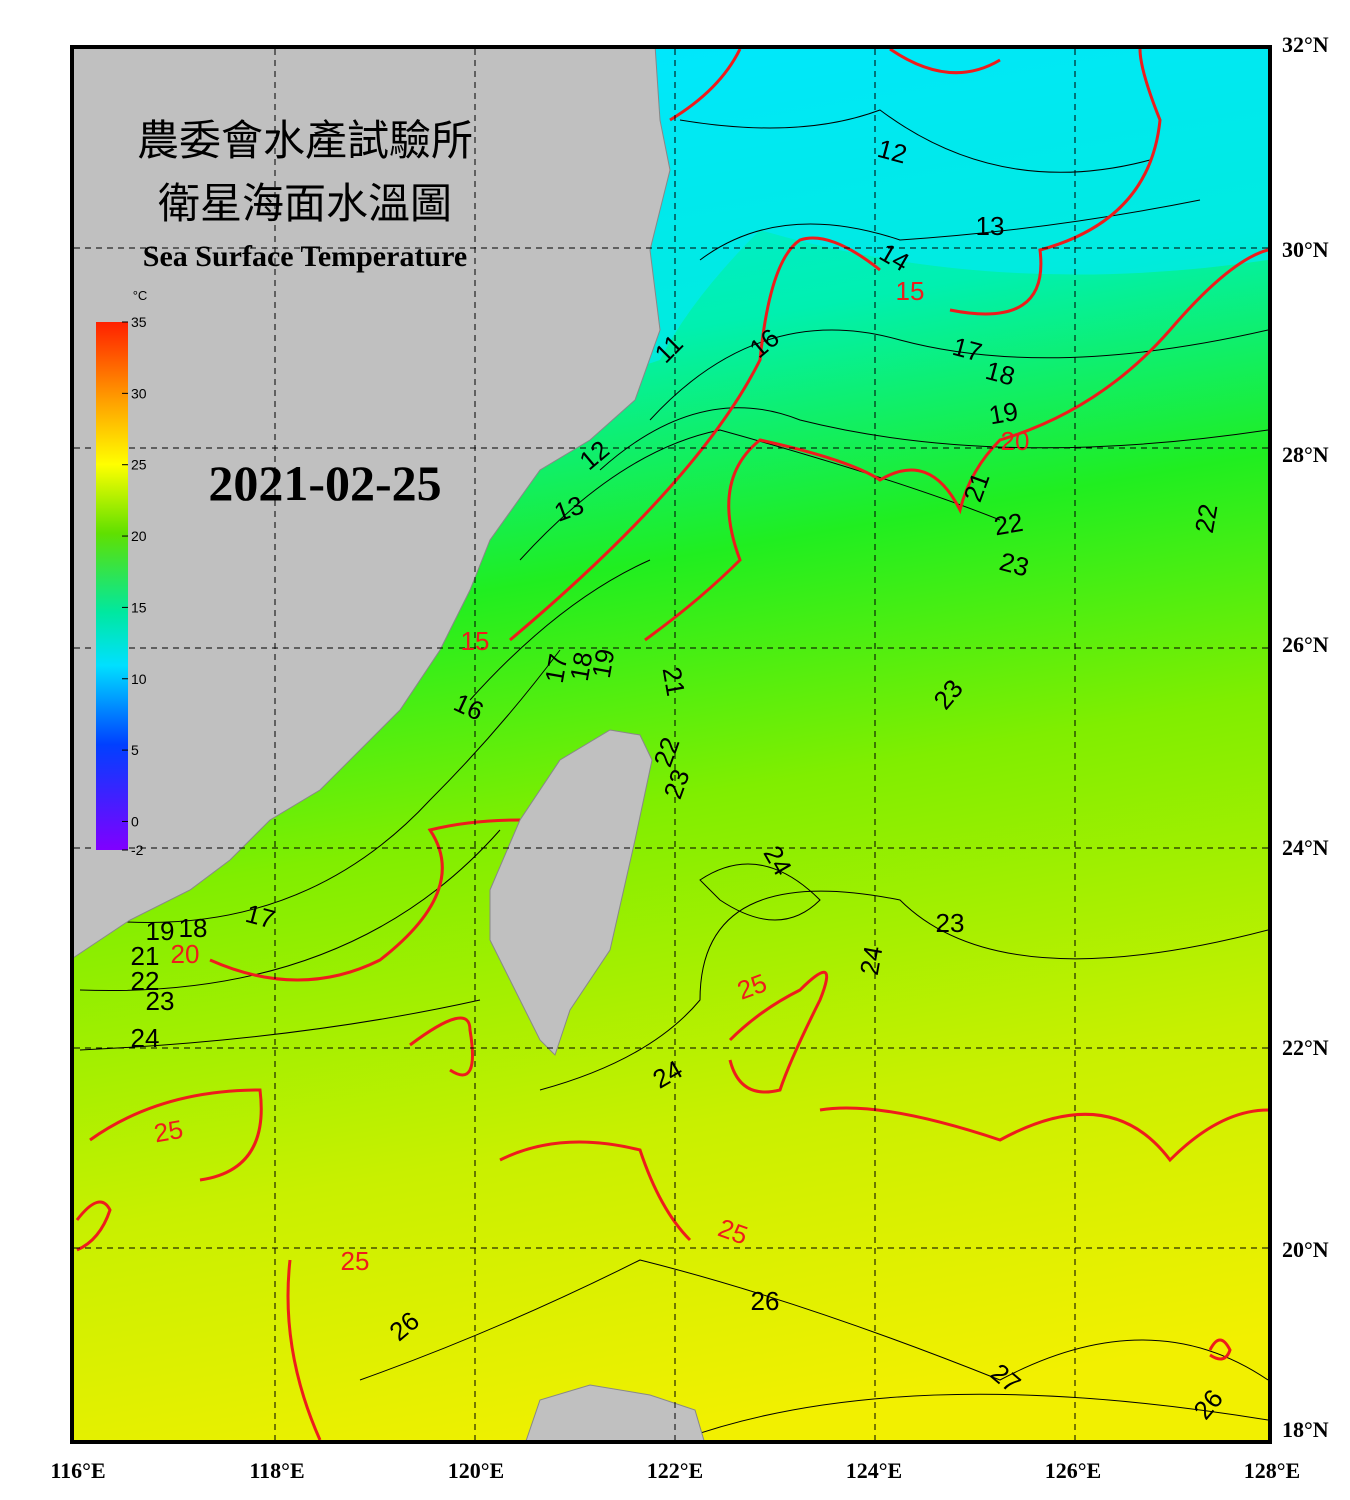  What do you see at coordinates (1305, 847) in the screenshot?
I see `lat-label: 24°N` at bounding box center [1305, 847].